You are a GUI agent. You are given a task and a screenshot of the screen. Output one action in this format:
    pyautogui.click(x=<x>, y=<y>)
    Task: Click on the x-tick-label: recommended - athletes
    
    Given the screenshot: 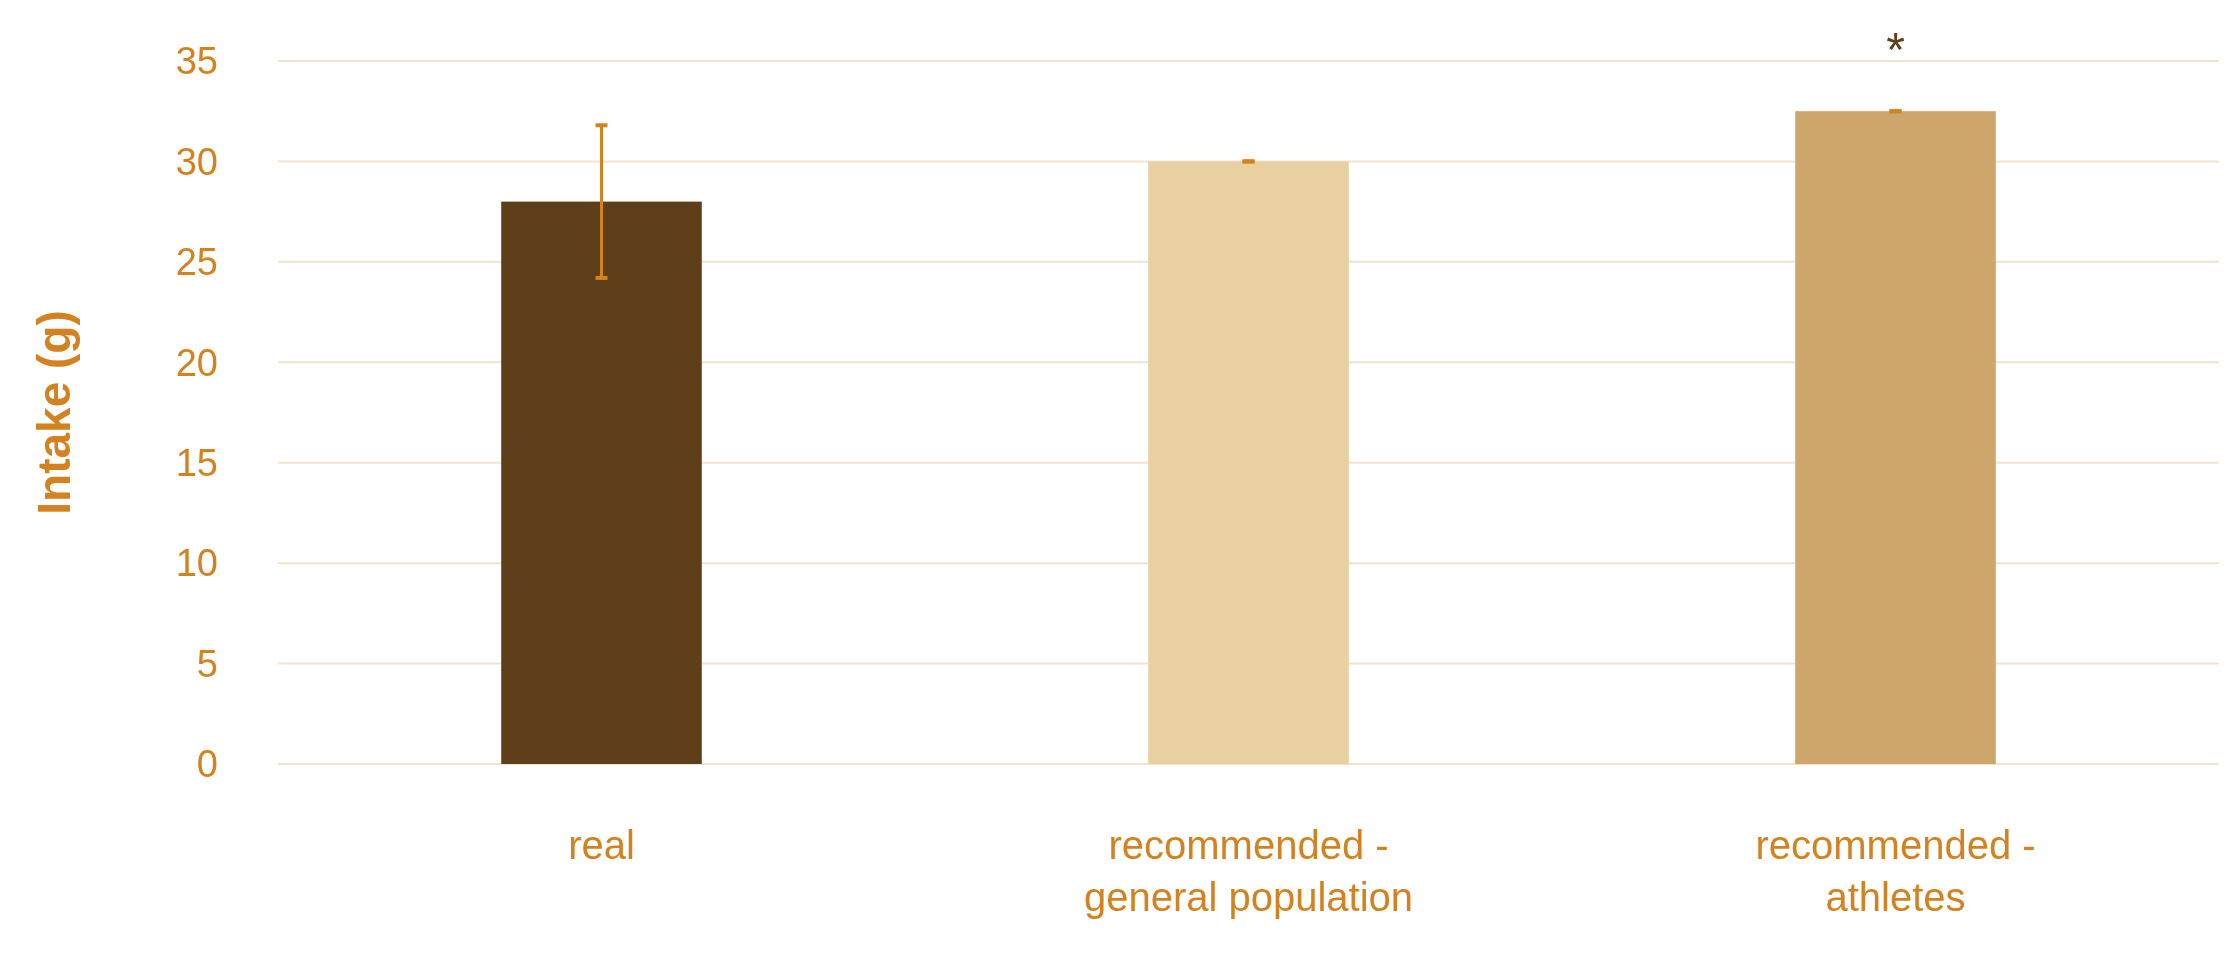 What is the action you would take?
    pyautogui.click(x=1895, y=871)
    